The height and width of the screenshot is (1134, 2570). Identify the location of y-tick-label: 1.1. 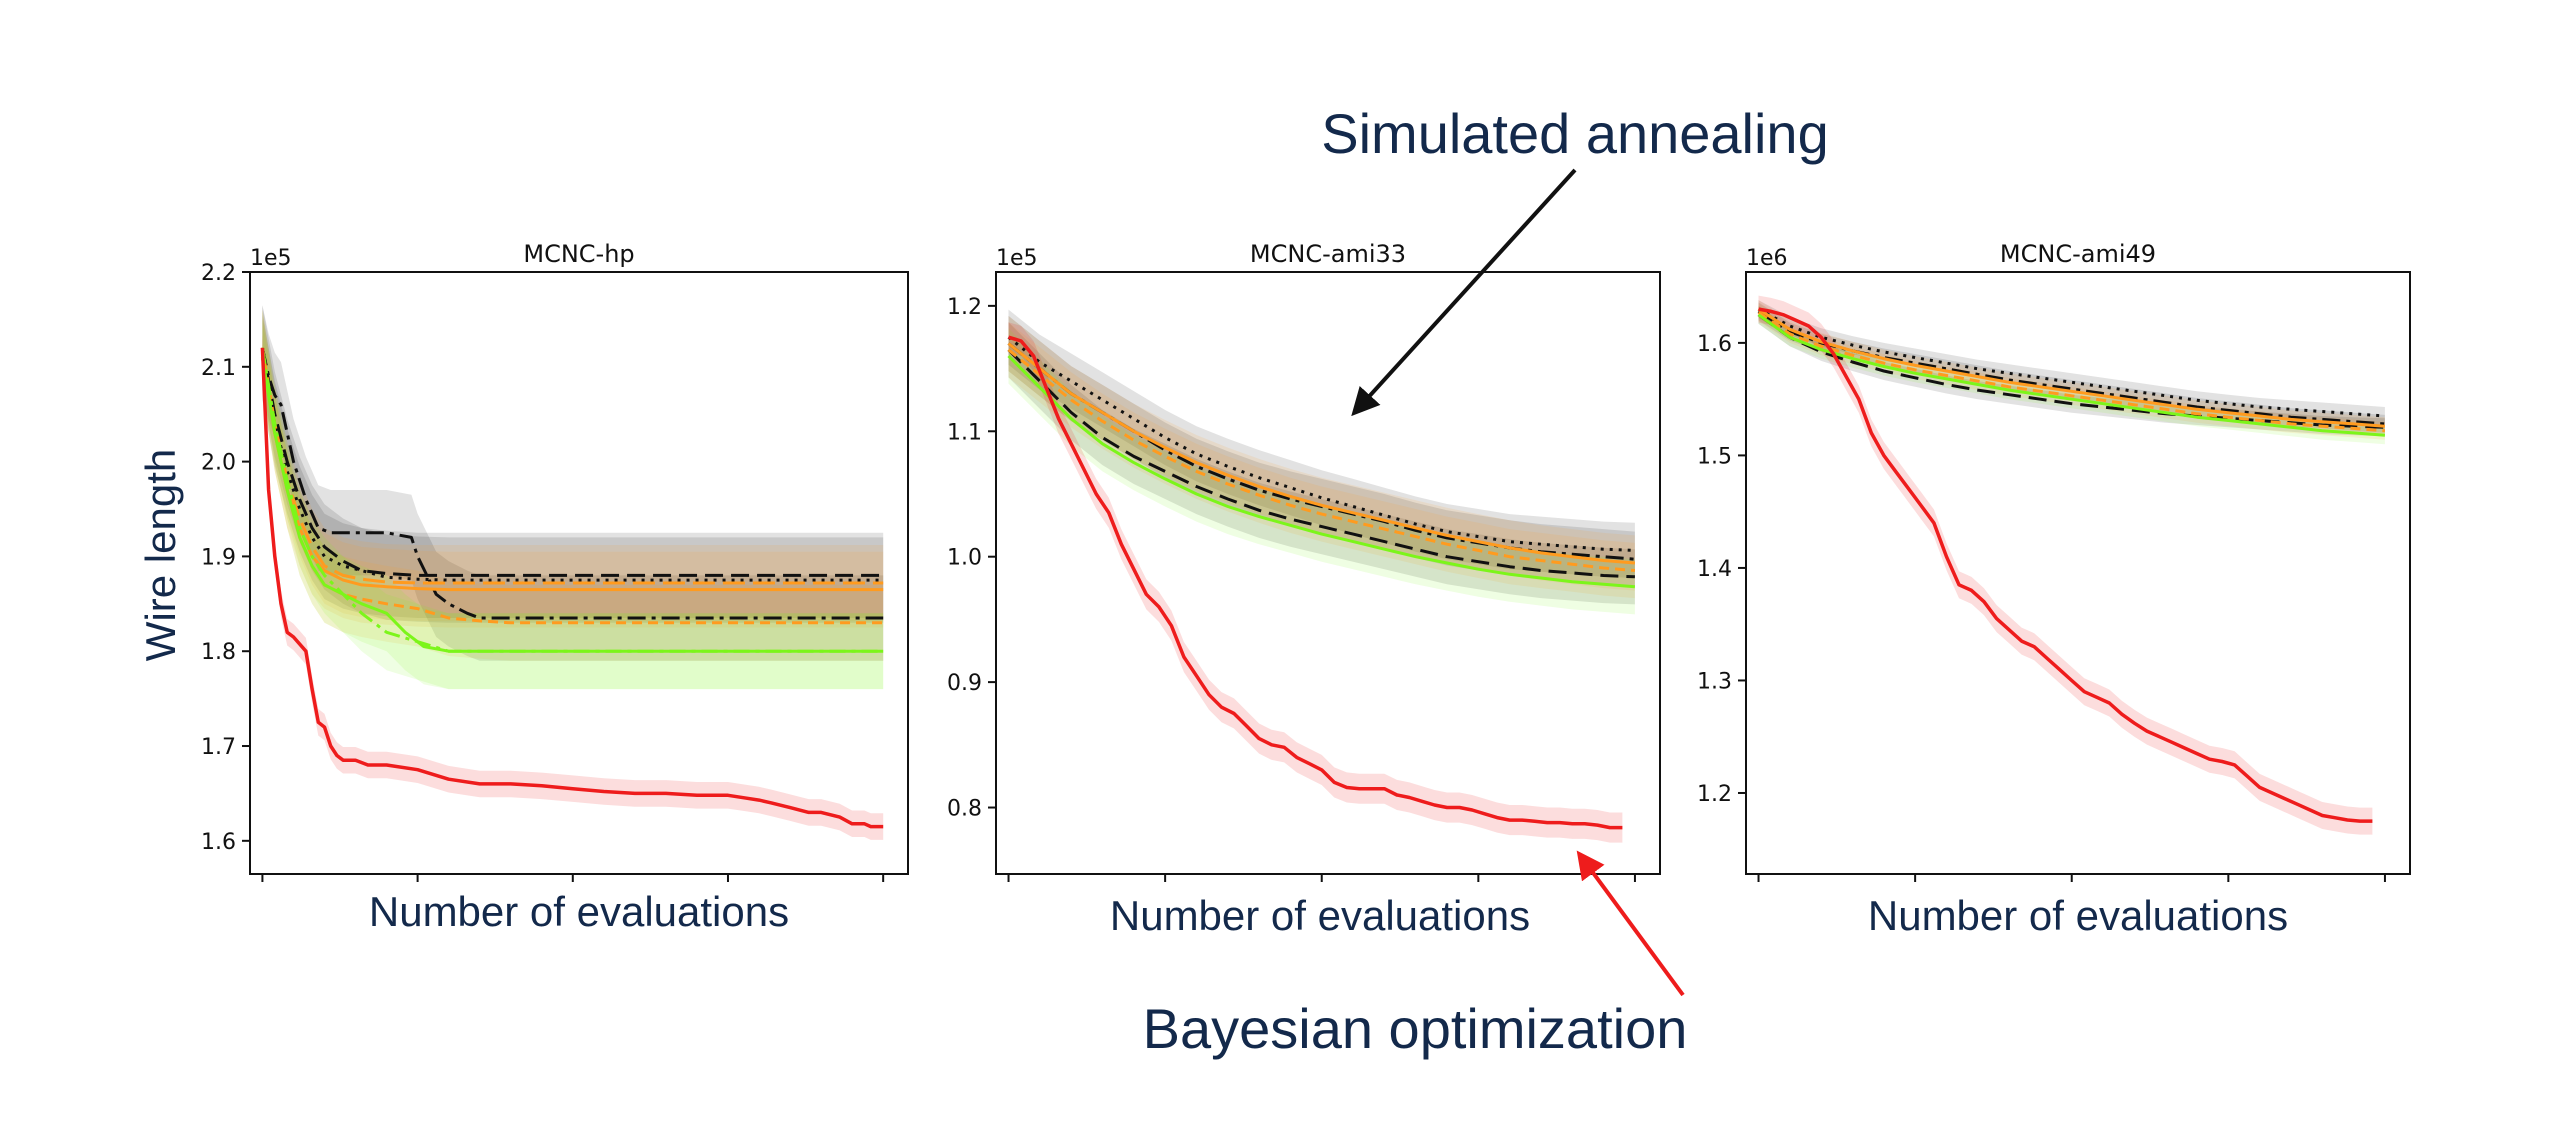
(964, 432).